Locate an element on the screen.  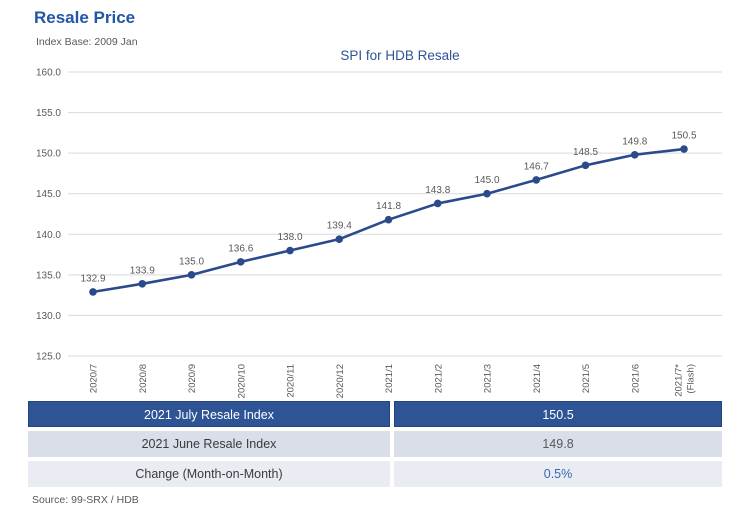
chart-title: SPI for HDB Resale is located at coordinates (400, 55).